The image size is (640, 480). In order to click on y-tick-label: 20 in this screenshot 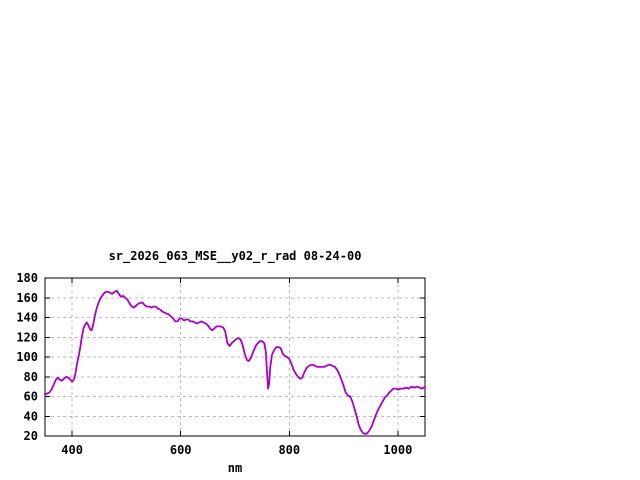, I will do `click(31, 436)`.